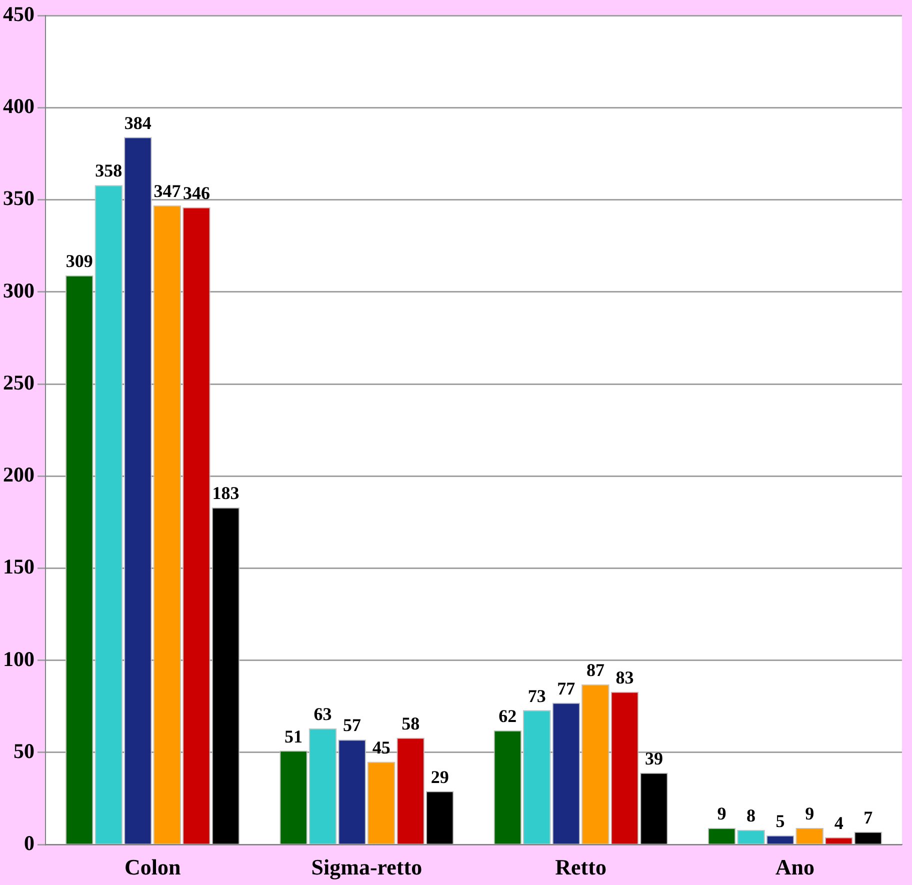  I want to click on data-label: 51, so click(293, 736).